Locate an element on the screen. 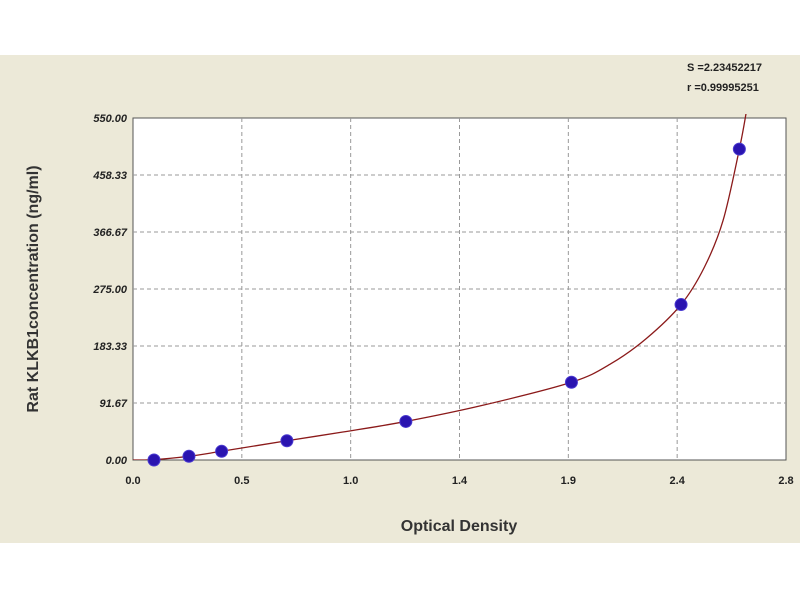 The height and width of the screenshot is (600, 800). x-tick-label: 0.0 is located at coordinates (132, 481).